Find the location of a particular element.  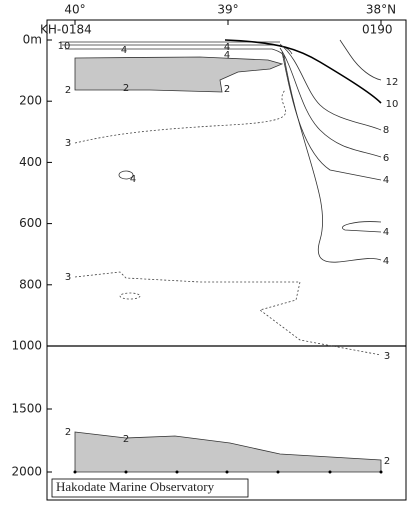

y-tick-label: 1500 is located at coordinates (26, 409).